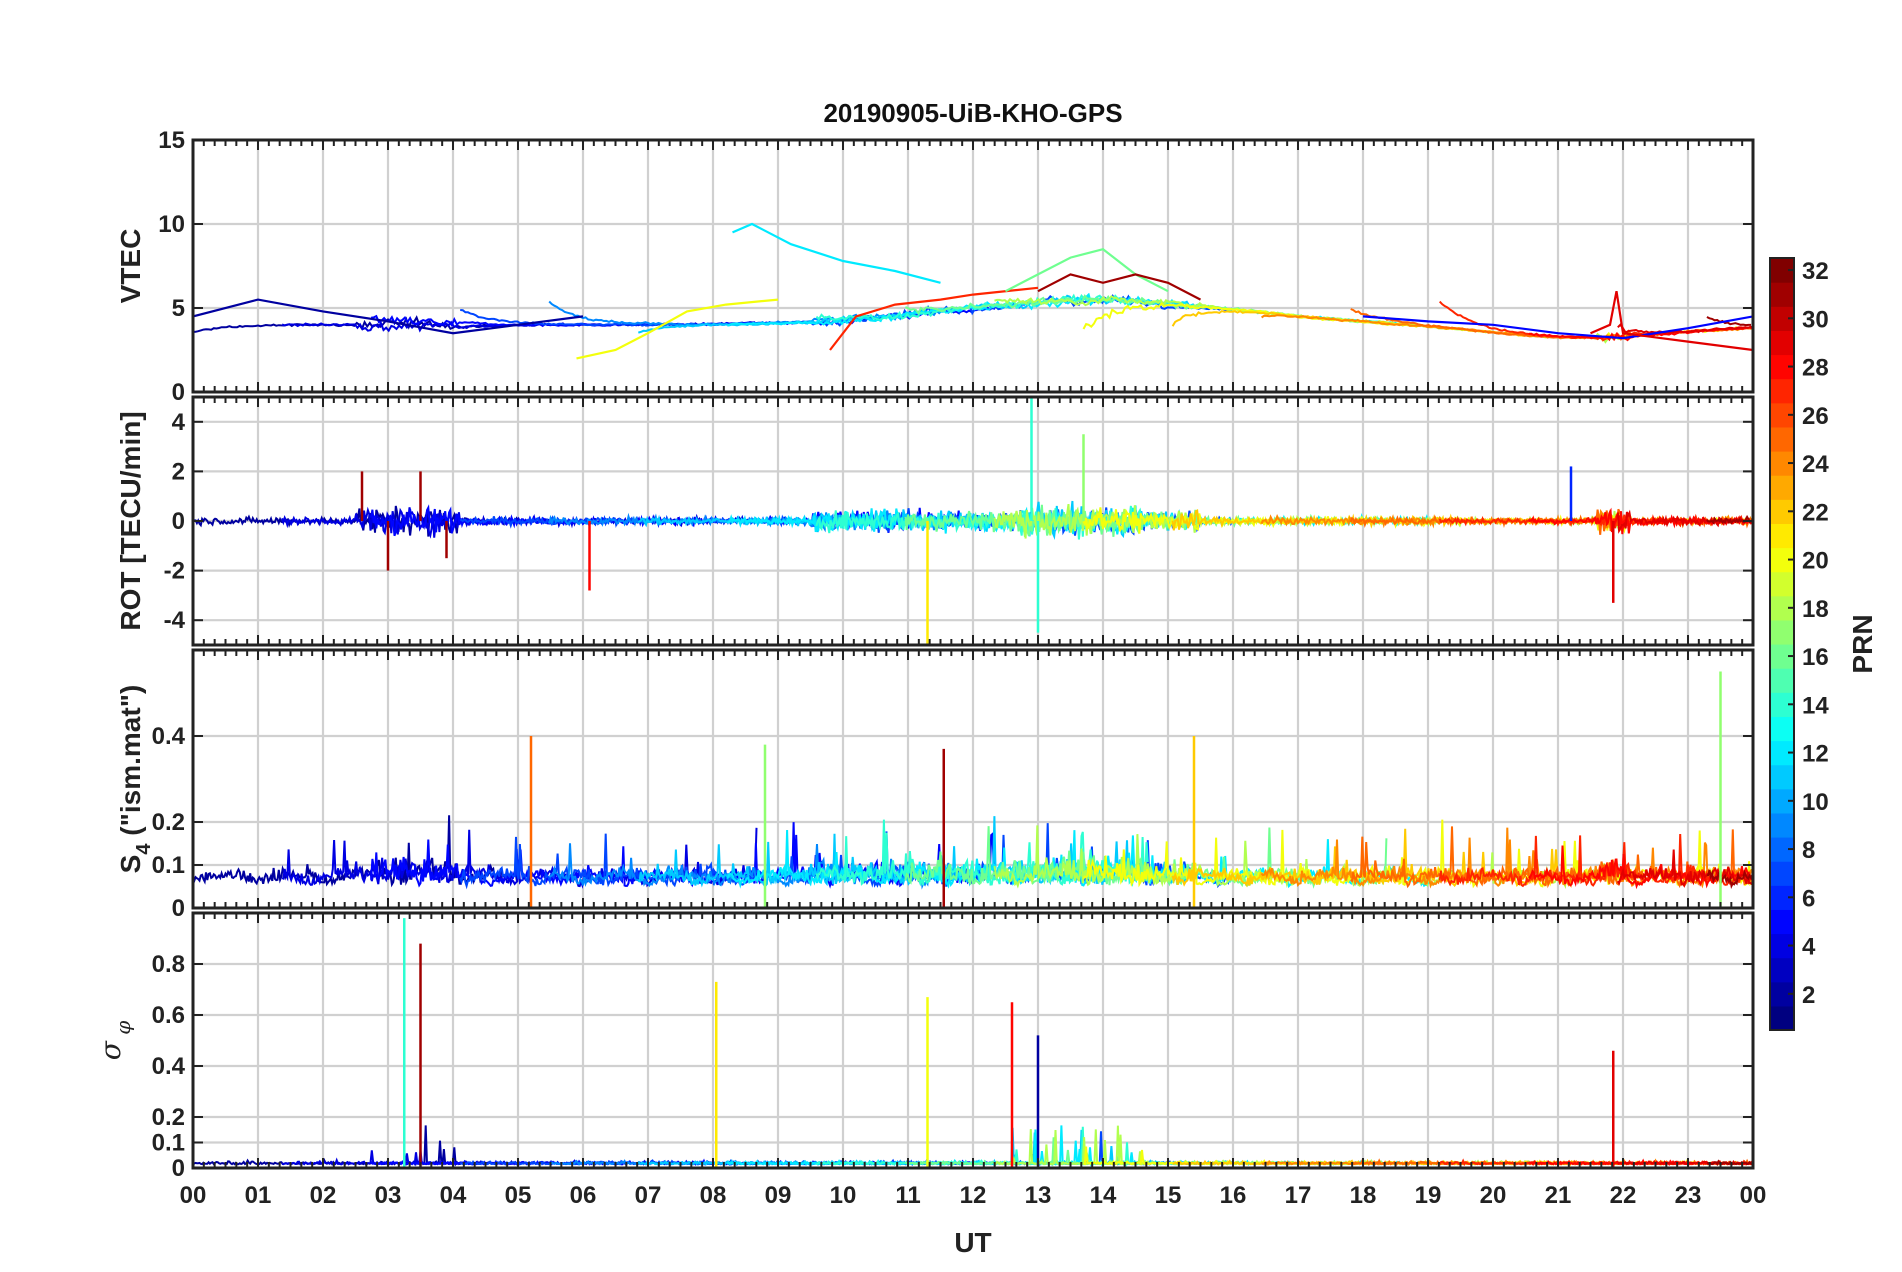 The height and width of the screenshot is (1272, 1902). What do you see at coordinates (1815, 609) in the screenshot?
I see `colorbar-tick-label: 18` at bounding box center [1815, 609].